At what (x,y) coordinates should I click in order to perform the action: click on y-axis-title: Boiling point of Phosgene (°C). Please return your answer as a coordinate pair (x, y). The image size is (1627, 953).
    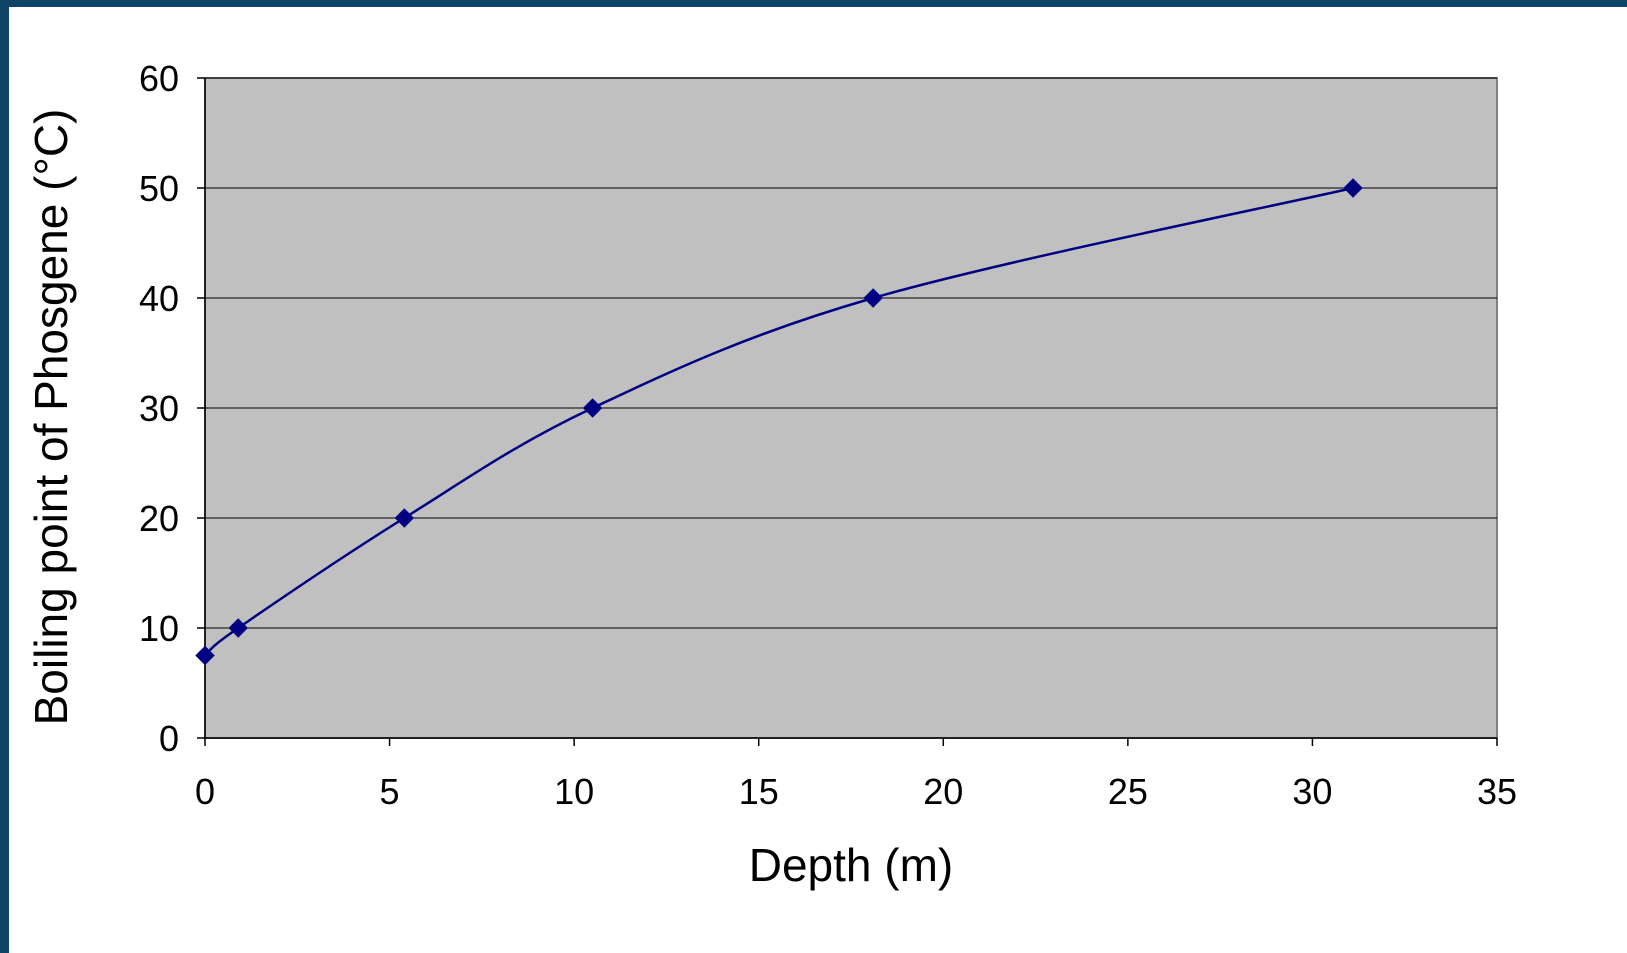
    Looking at the image, I should click on (51, 417).